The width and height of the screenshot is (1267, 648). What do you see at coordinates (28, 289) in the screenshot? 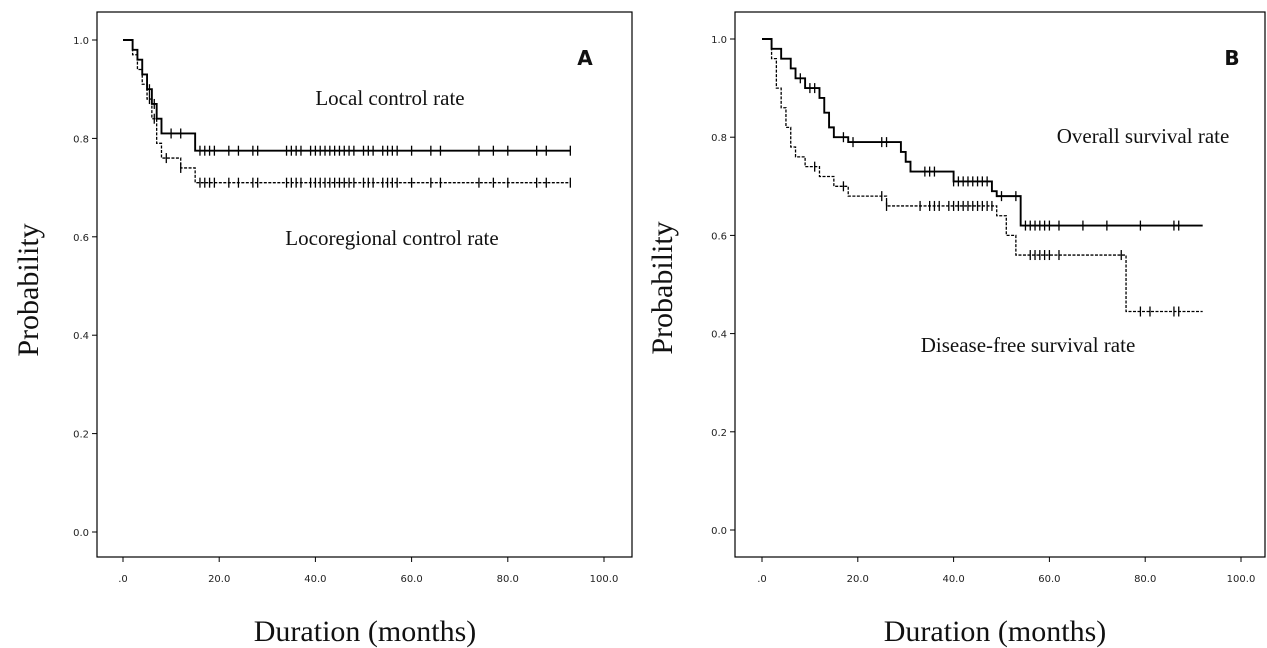
I see `y-axis-title-a: Probability` at bounding box center [28, 289].